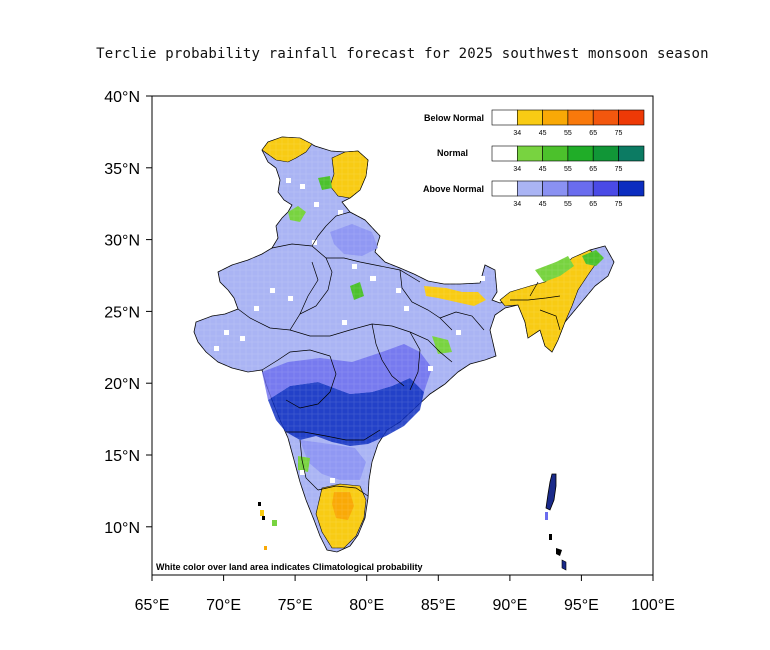  Describe the element at coordinates (454, 118) in the screenshot. I see `legend-title-below-normal: Below Normal` at that location.